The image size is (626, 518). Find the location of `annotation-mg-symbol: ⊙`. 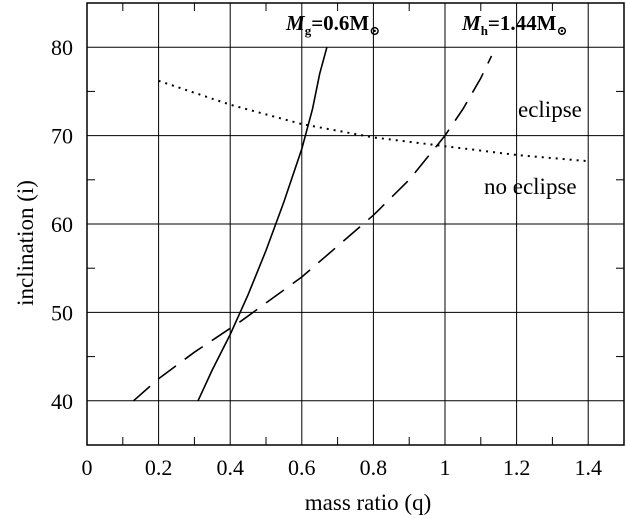

annotation-mg-symbol: ⊙ is located at coordinates (374, 30).